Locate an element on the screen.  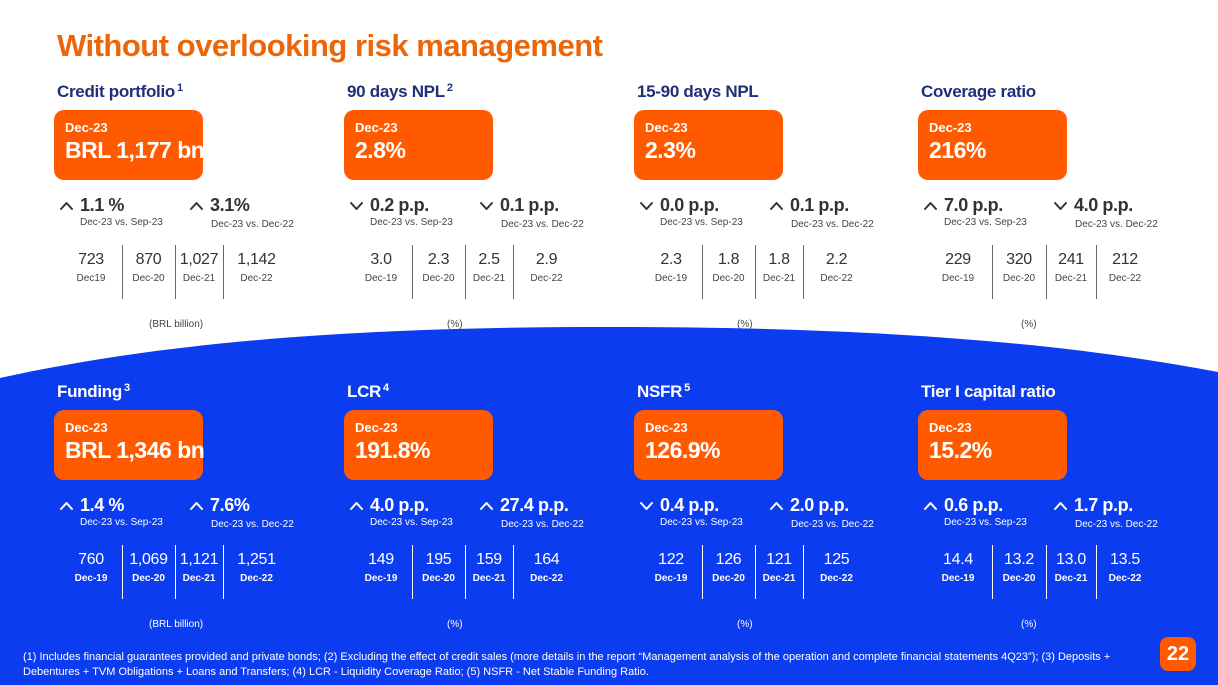
history-value: 3.0 is located at coordinates (381, 259).